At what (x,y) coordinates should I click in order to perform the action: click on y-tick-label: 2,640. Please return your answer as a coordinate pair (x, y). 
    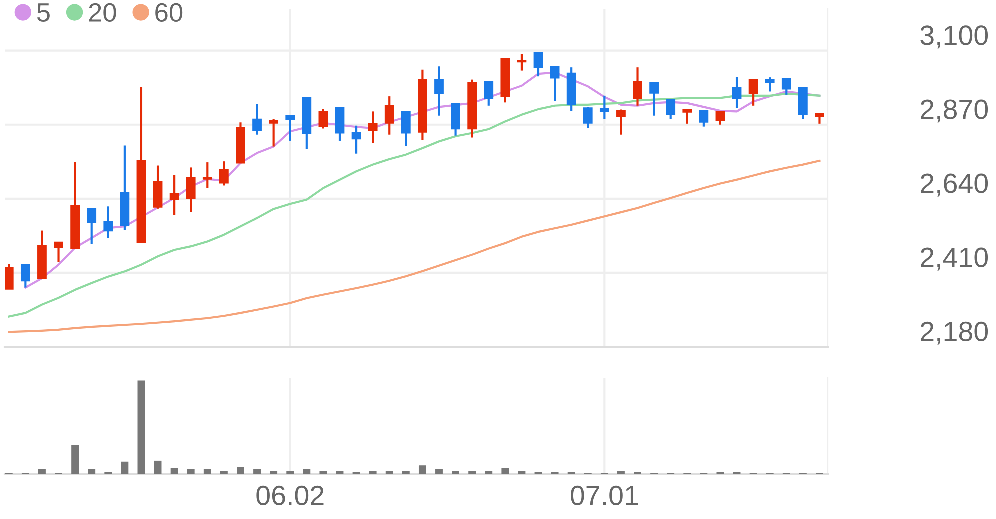
    Looking at the image, I should click on (954, 185).